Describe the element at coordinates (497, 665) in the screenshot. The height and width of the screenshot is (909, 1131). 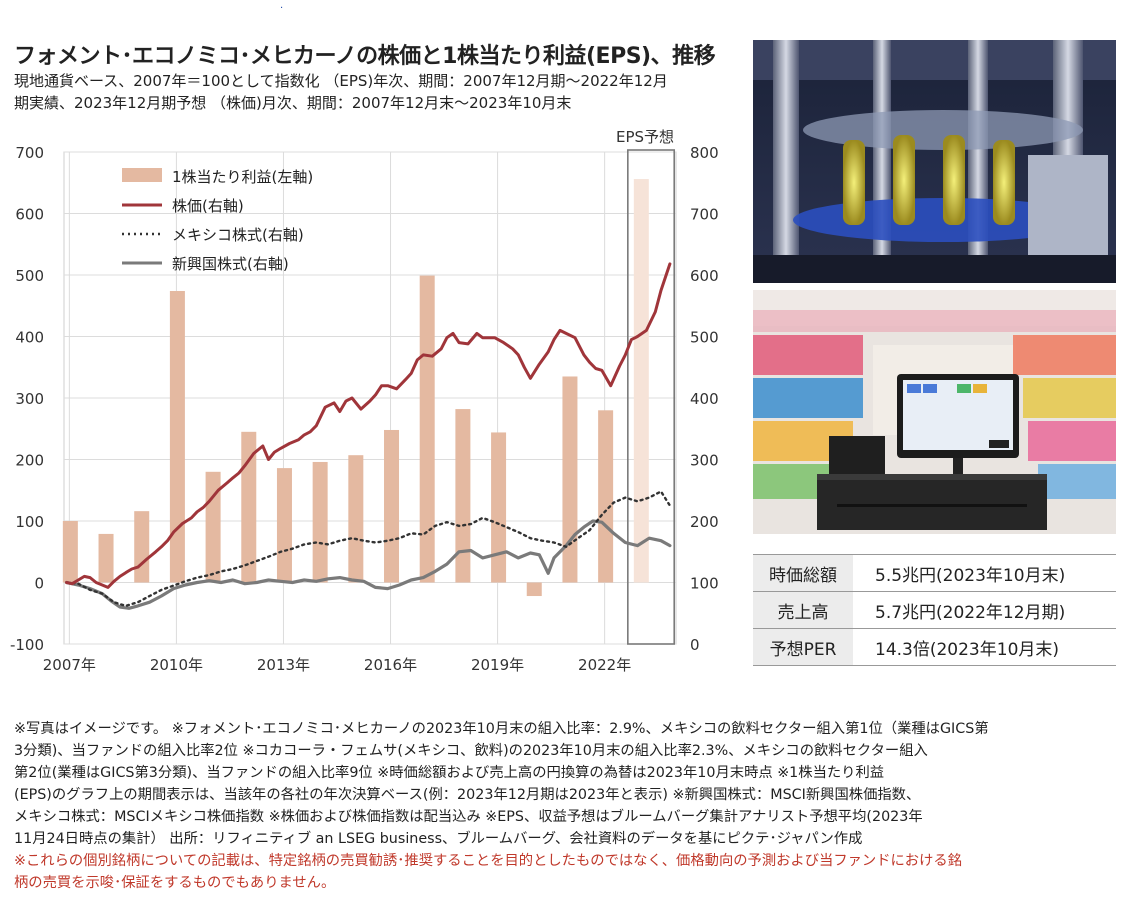
I see `x-tick-label: 2019年` at that location.